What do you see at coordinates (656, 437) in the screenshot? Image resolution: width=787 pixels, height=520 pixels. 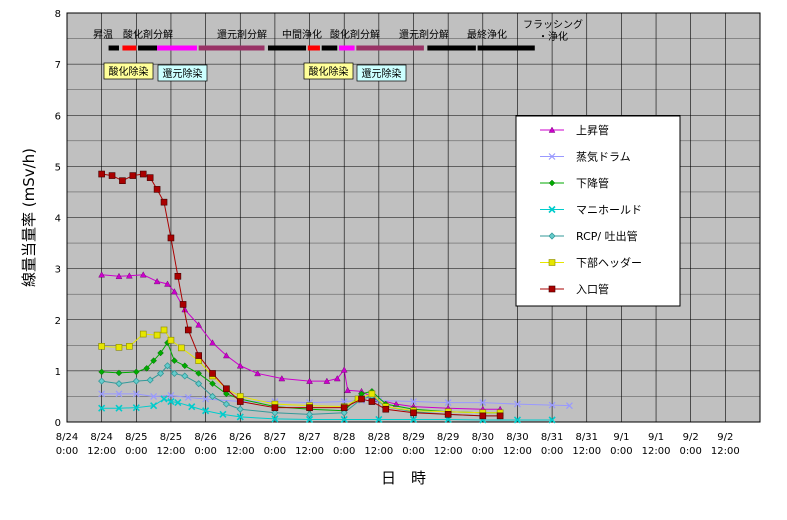 I see `x-tick-date: 9/1` at bounding box center [656, 437].